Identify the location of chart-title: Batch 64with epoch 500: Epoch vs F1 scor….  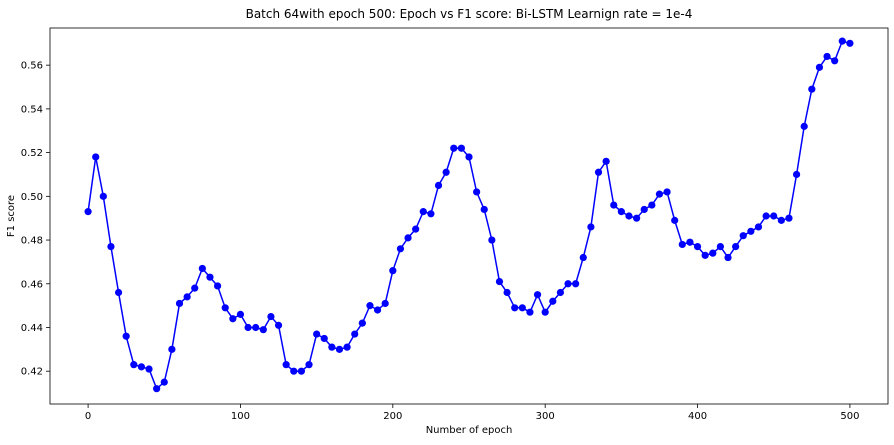
(469, 14).